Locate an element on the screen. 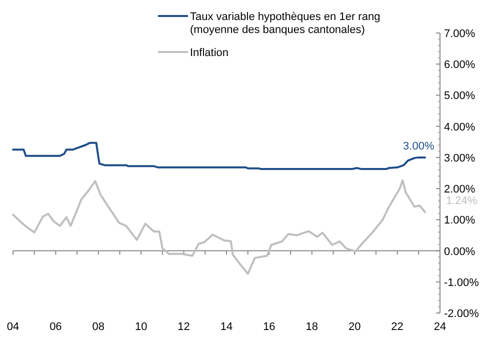 This screenshot has height=340, width=491. x-tick-label: 06 is located at coordinates (56, 327).